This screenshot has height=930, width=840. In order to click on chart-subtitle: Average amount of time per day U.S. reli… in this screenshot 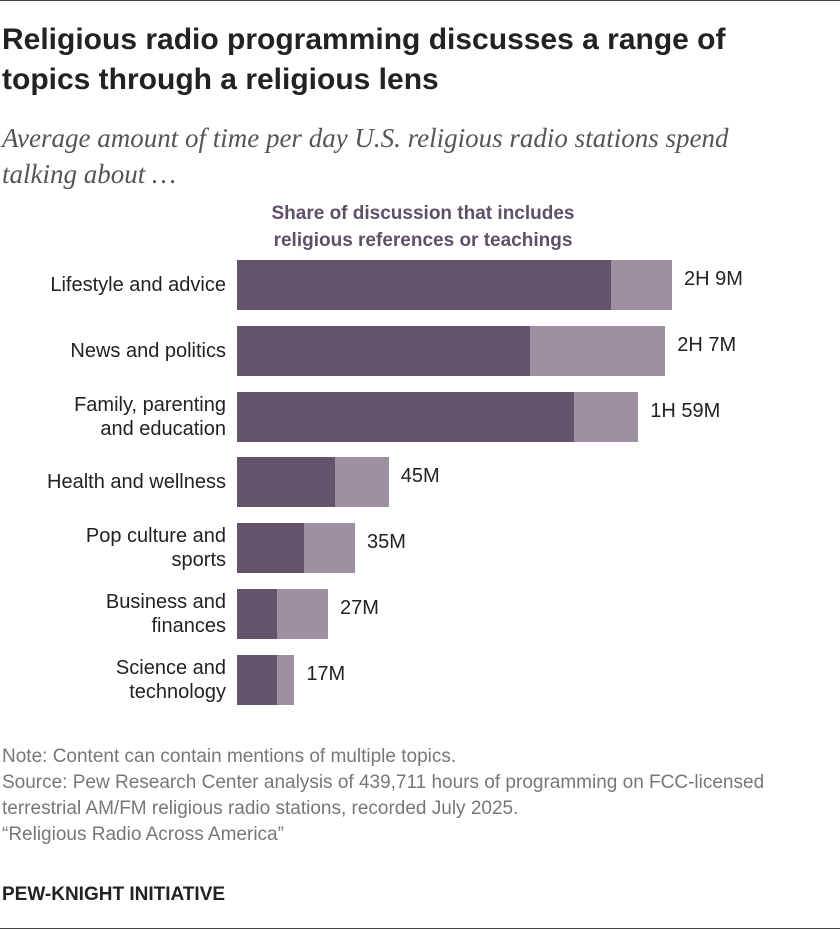, I will do `click(365, 156)`.